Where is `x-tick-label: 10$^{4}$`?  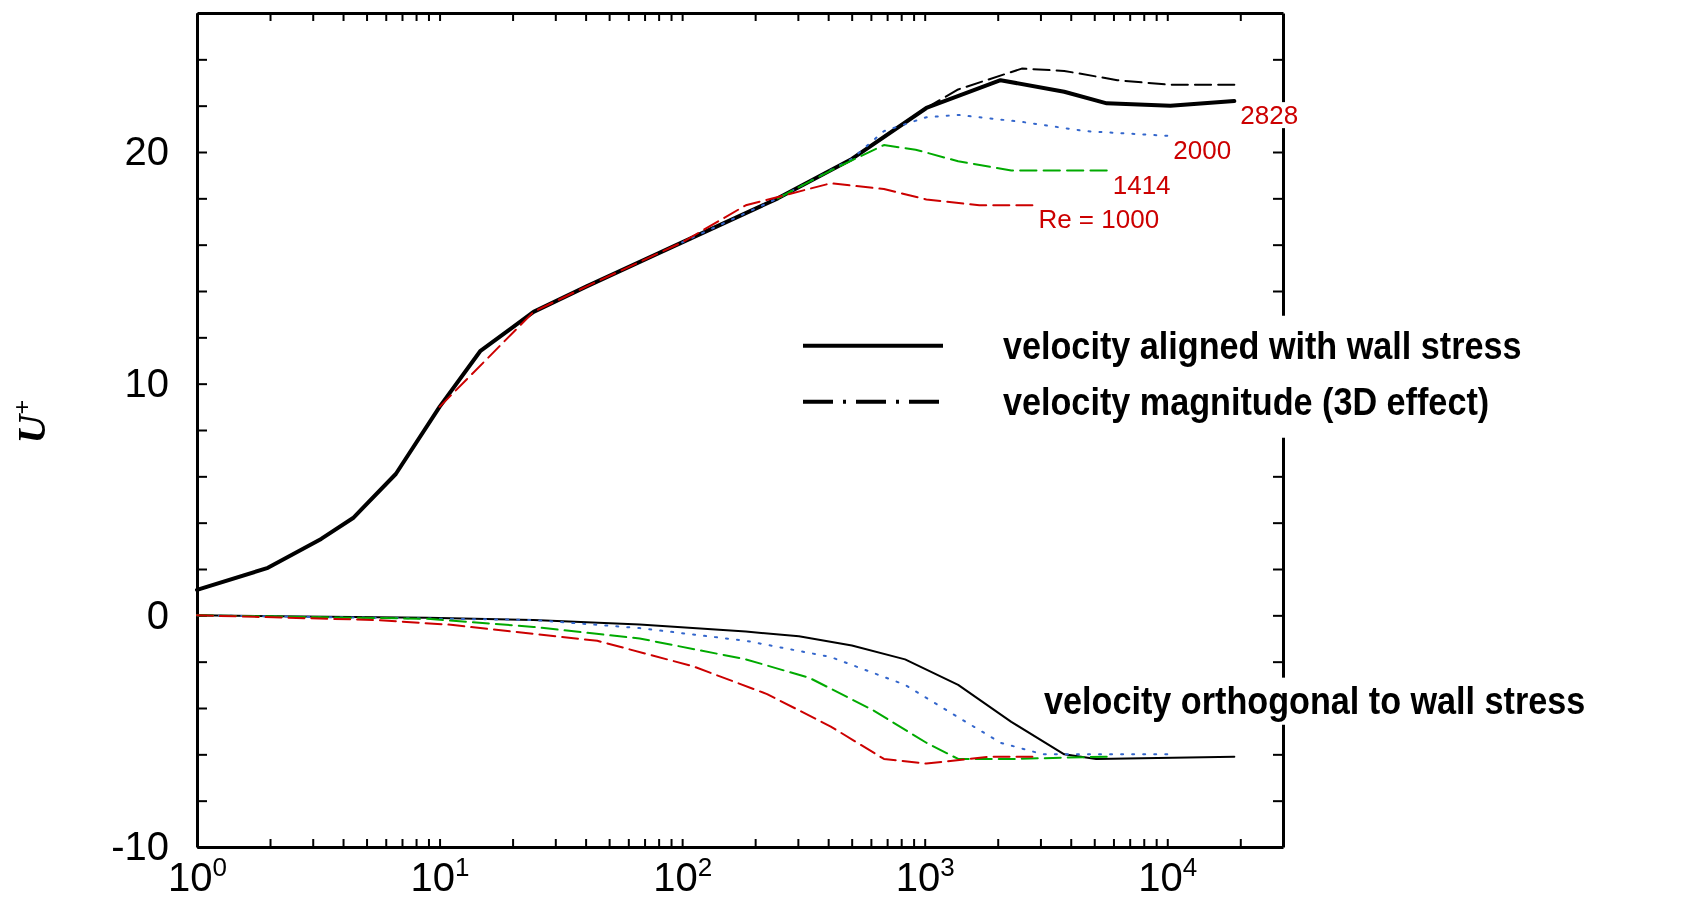 x-tick-label: 10$^{4}$ is located at coordinates (1168, 876).